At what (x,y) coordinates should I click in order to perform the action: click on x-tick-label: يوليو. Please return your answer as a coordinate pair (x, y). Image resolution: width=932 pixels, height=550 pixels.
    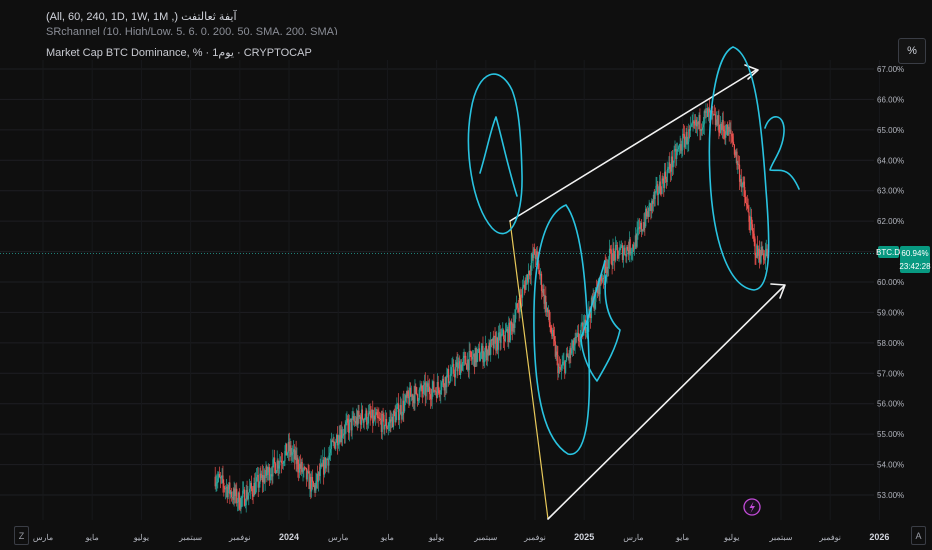
    Looking at the image, I should click on (436, 537).